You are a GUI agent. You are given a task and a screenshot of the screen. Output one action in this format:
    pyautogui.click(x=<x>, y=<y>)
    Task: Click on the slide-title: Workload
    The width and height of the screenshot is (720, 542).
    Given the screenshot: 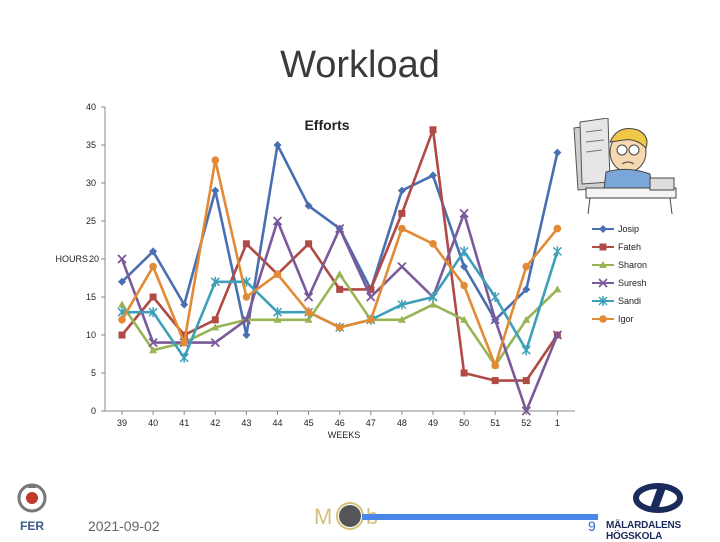 What is the action you would take?
    pyautogui.click(x=360, y=65)
    